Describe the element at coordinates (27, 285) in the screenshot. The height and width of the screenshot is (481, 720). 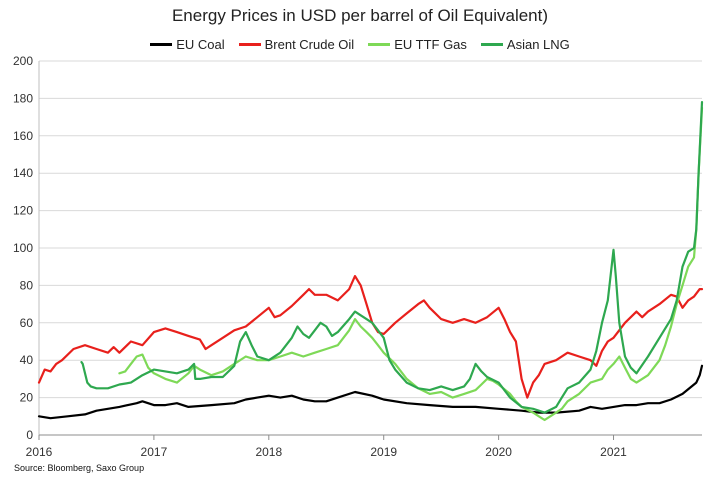
I see `y-tick-label: 80` at that location.